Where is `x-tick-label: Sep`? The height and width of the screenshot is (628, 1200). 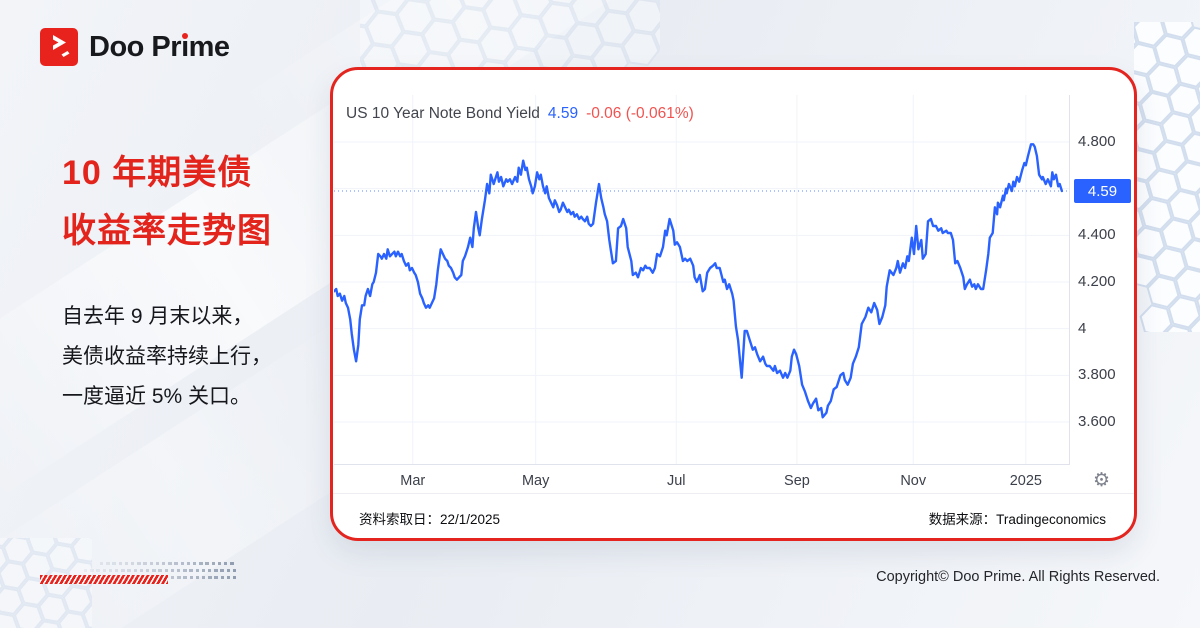 x-tick-label: Sep is located at coordinates (797, 481).